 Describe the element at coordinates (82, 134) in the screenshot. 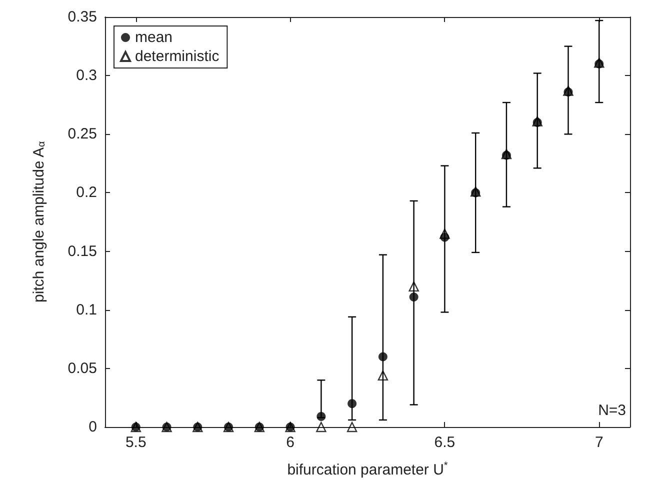

I see `y-tick-label: 0.25` at that location.